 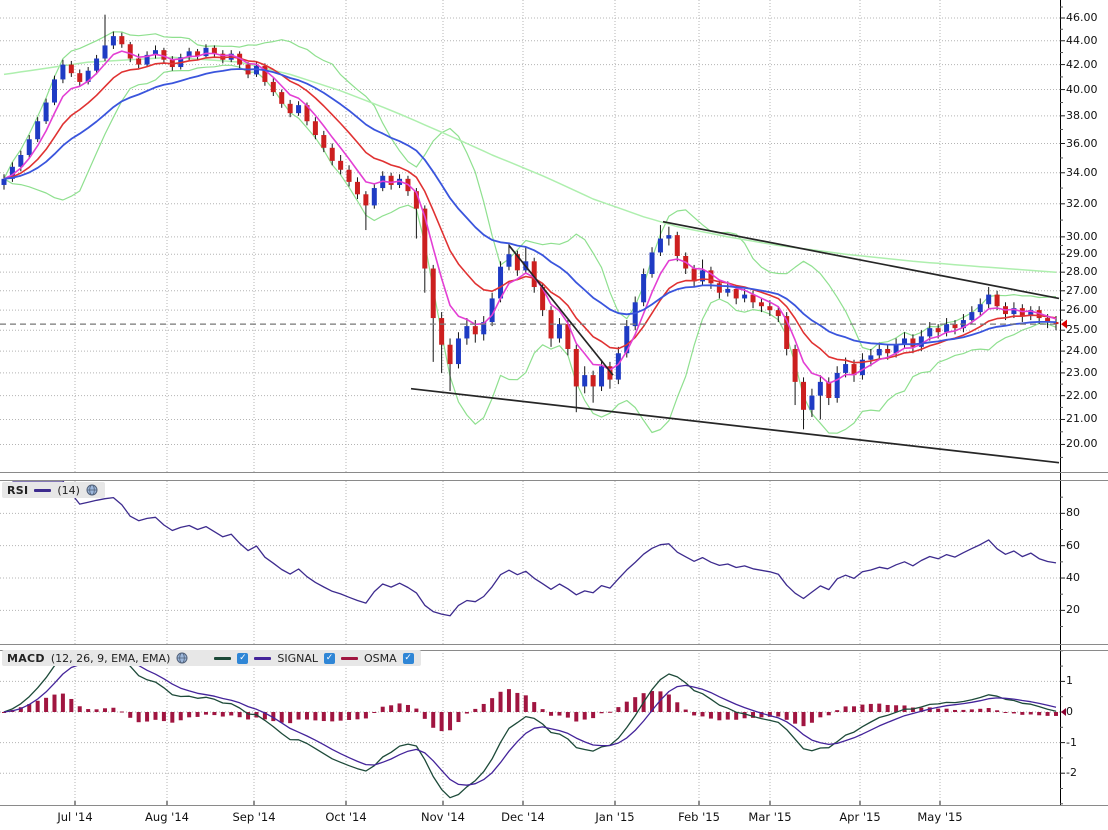 What do you see at coordinates (1069, 681) in the screenshot?
I see `macd-tick-label: 1` at bounding box center [1069, 681].